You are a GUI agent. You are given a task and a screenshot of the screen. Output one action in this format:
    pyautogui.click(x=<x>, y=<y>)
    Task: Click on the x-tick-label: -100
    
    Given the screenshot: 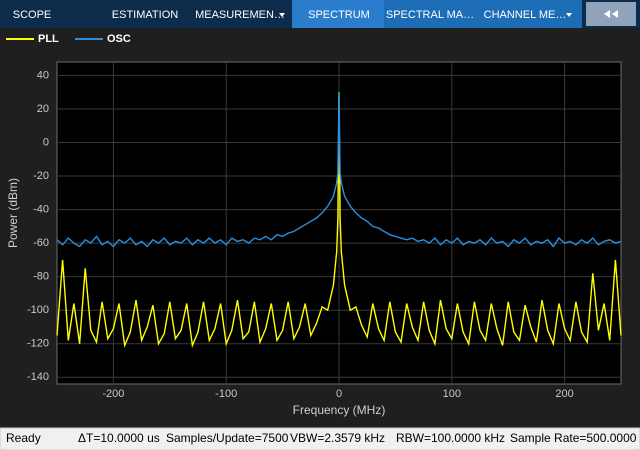 What is the action you would take?
    pyautogui.click(x=226, y=394)
    